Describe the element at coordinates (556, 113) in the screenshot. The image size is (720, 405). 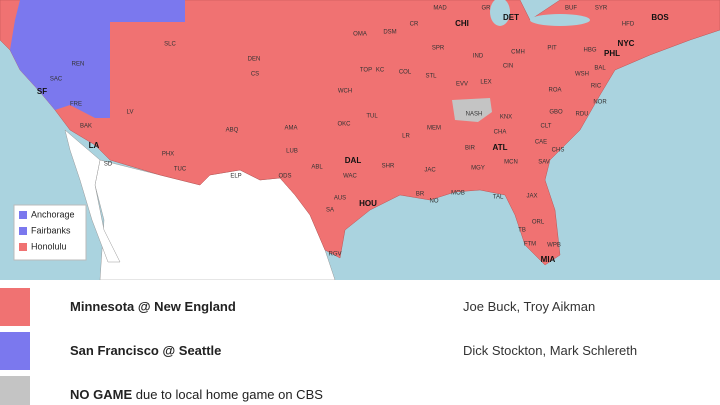
I see `city-label: GBO` at that location.